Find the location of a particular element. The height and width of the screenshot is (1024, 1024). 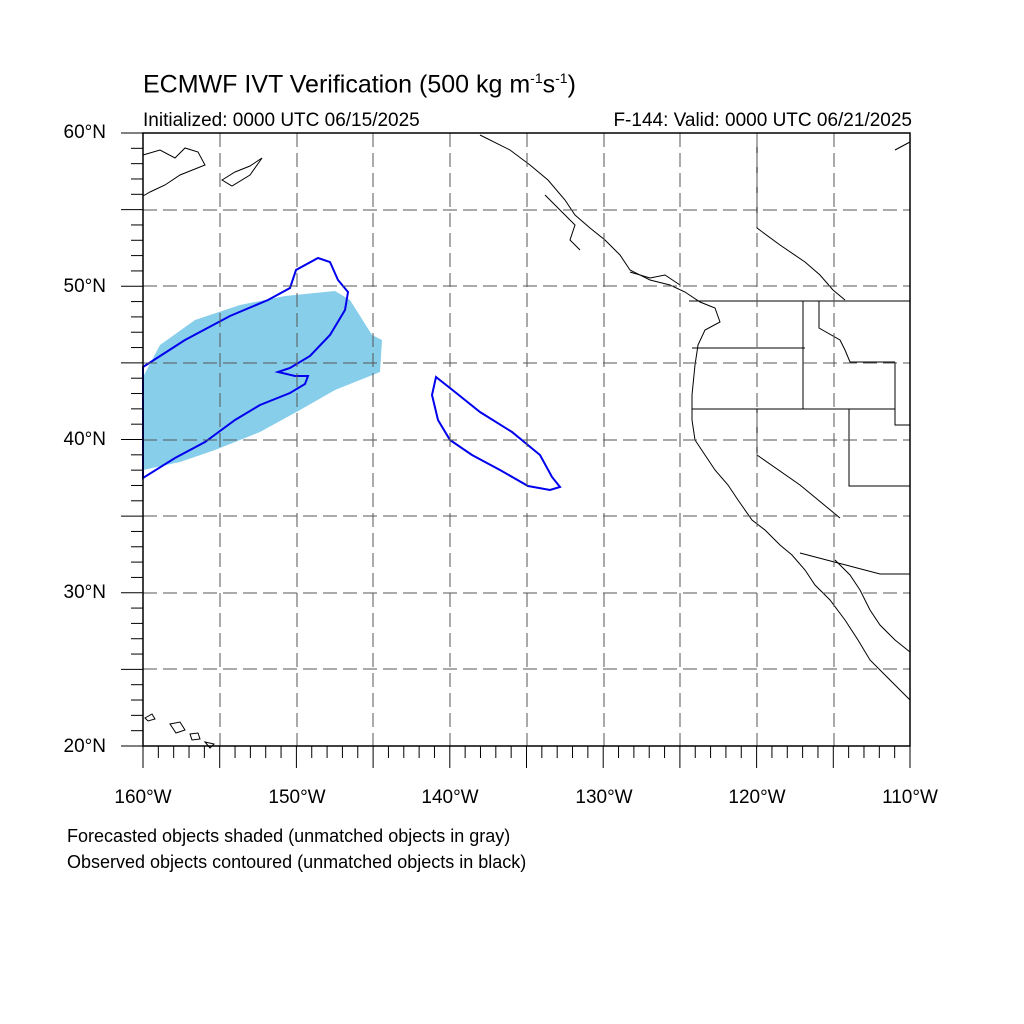

lat-label-20: 20°N is located at coordinates (84, 746).